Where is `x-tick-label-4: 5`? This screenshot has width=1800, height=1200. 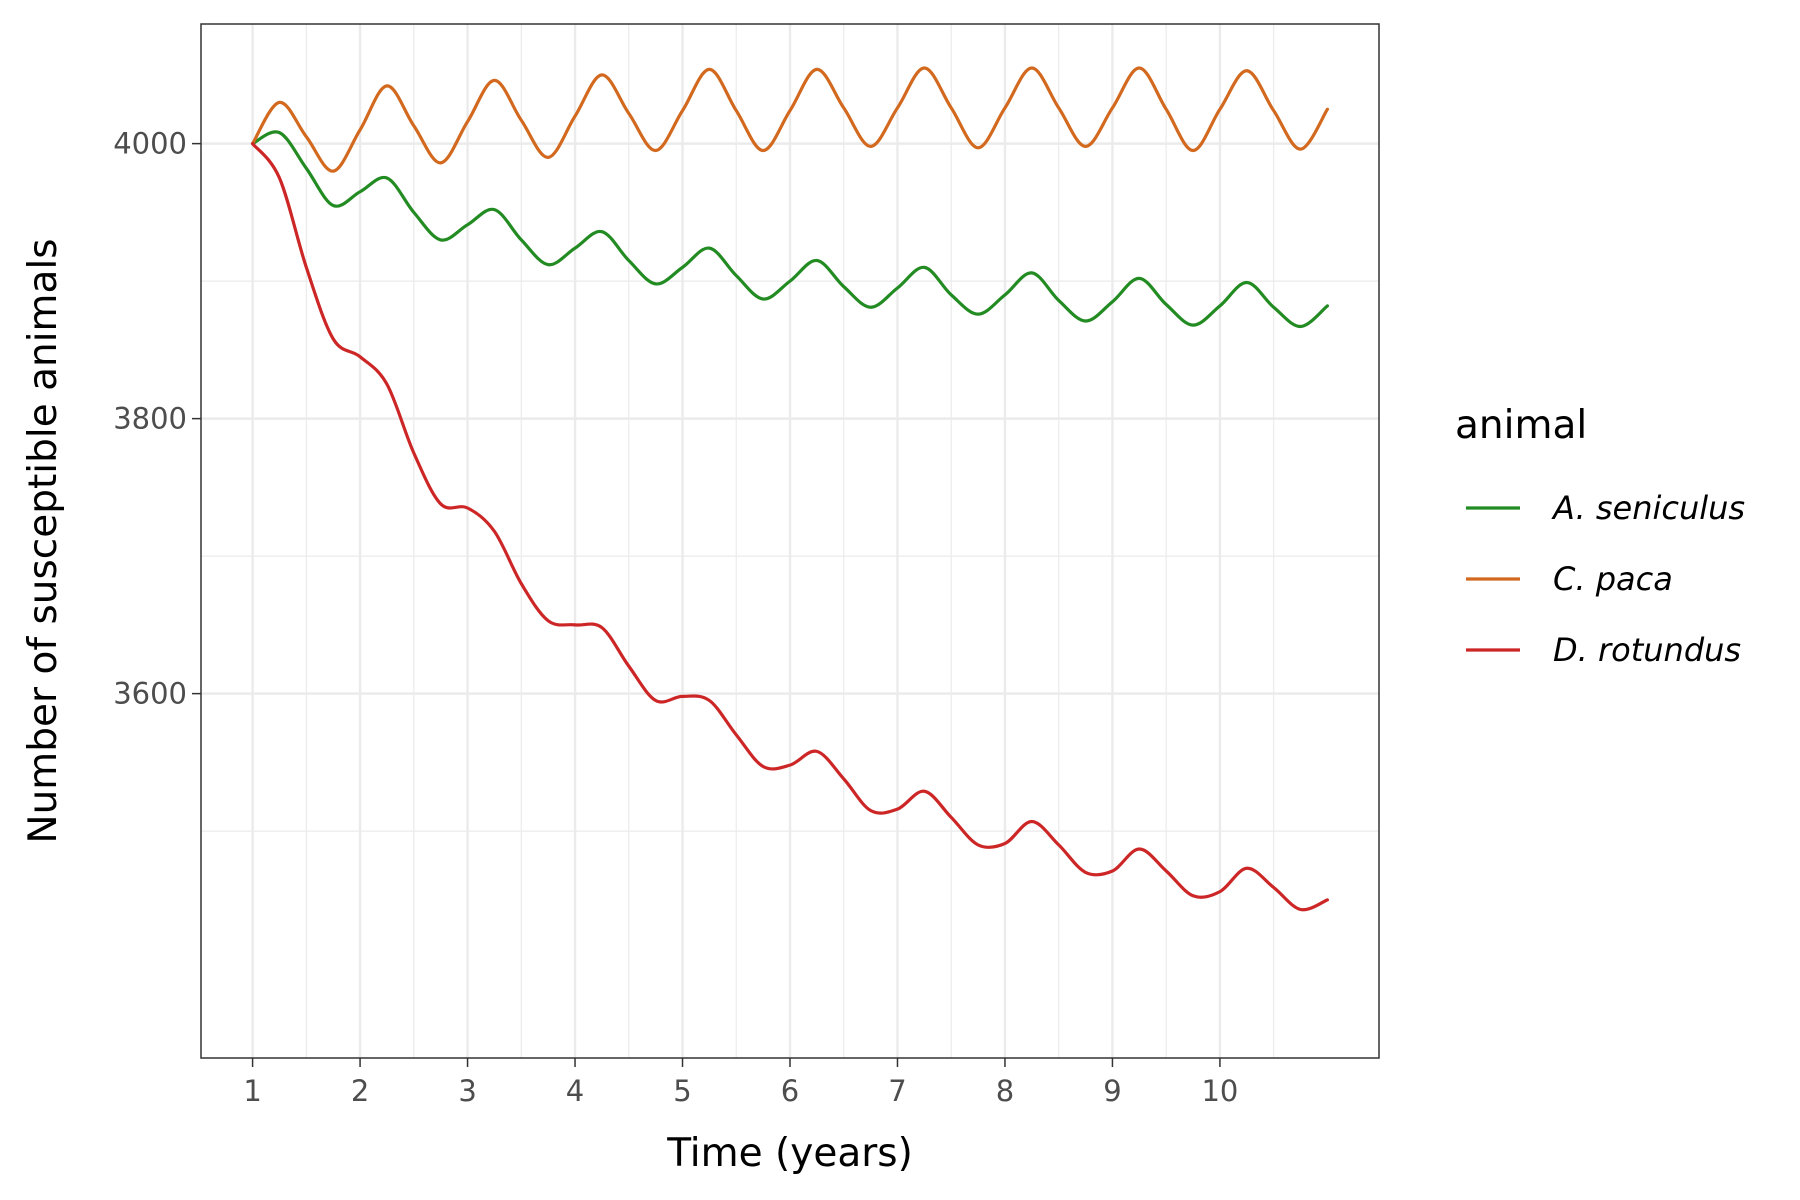 x-tick-label-4: 5 is located at coordinates (682, 1091).